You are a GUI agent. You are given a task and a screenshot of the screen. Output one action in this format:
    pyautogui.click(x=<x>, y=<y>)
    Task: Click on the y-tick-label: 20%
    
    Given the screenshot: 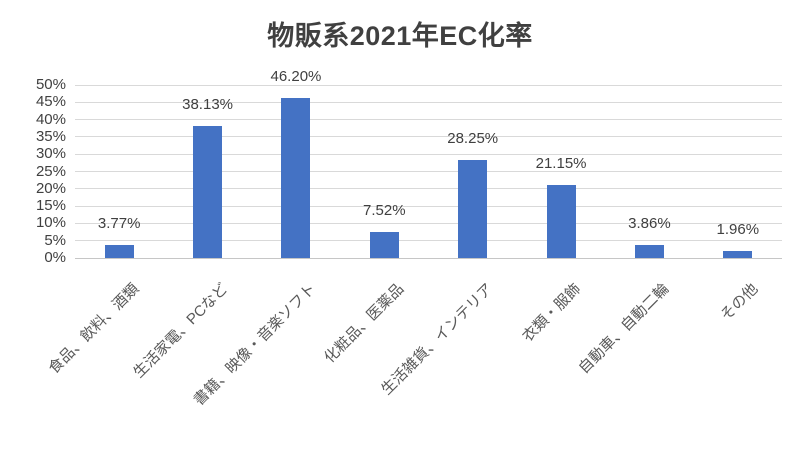 What is the action you would take?
    pyautogui.click(x=50, y=188)
    